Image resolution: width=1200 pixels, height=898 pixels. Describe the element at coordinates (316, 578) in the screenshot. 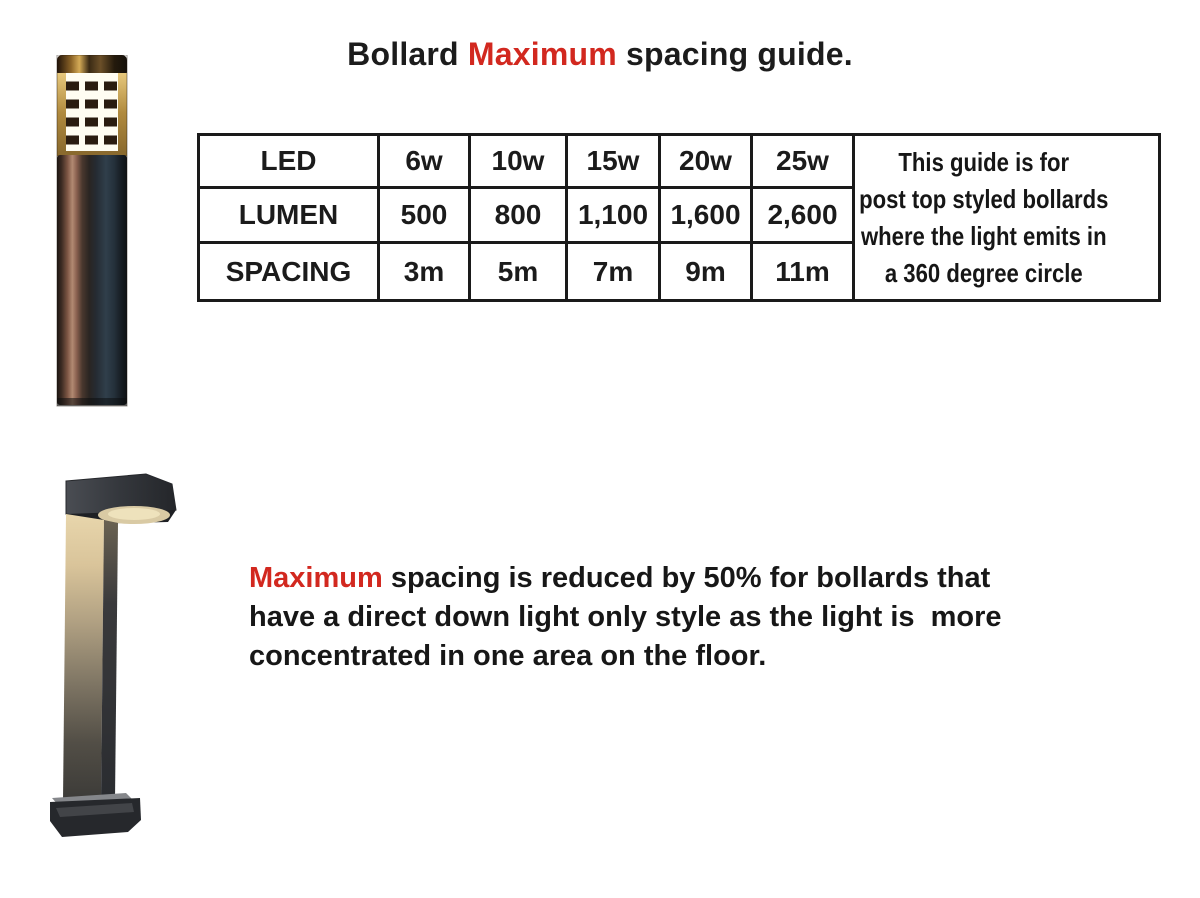

I see `paragraph-highlight: Maximum` at that location.